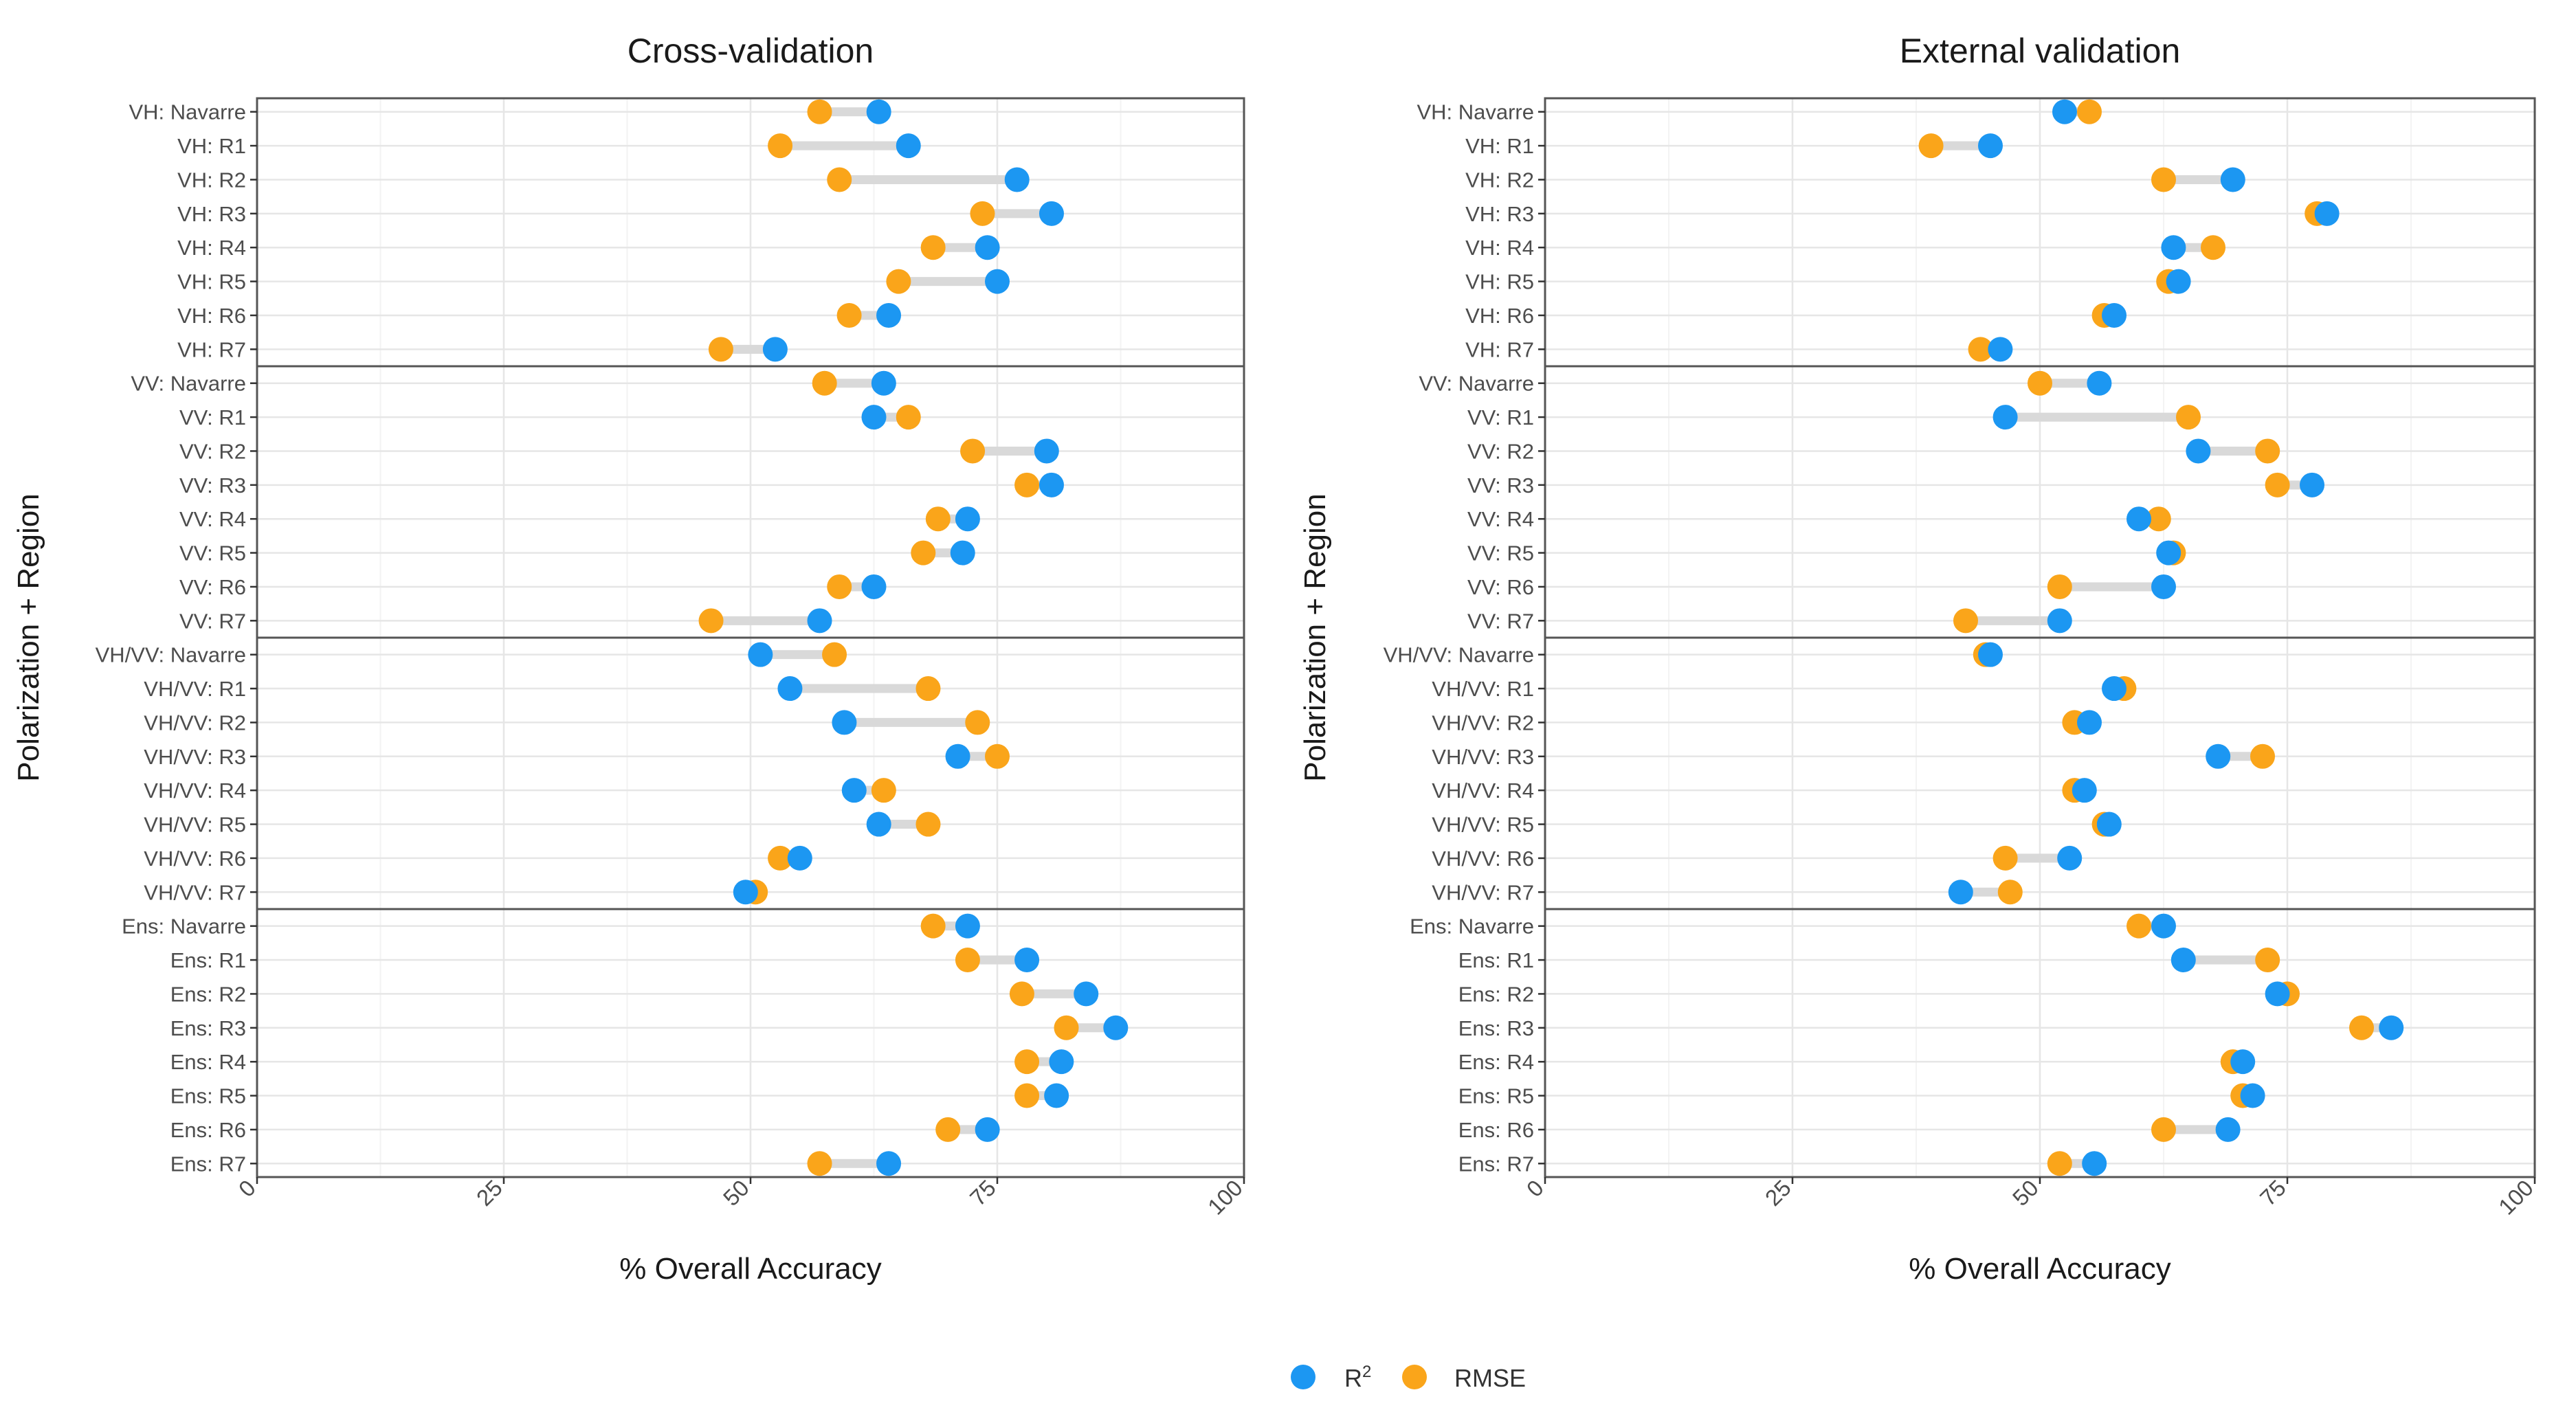  What do you see at coordinates (1483, 859) in the screenshot?
I see `y-tick-label: VH/VV: R6` at bounding box center [1483, 859].